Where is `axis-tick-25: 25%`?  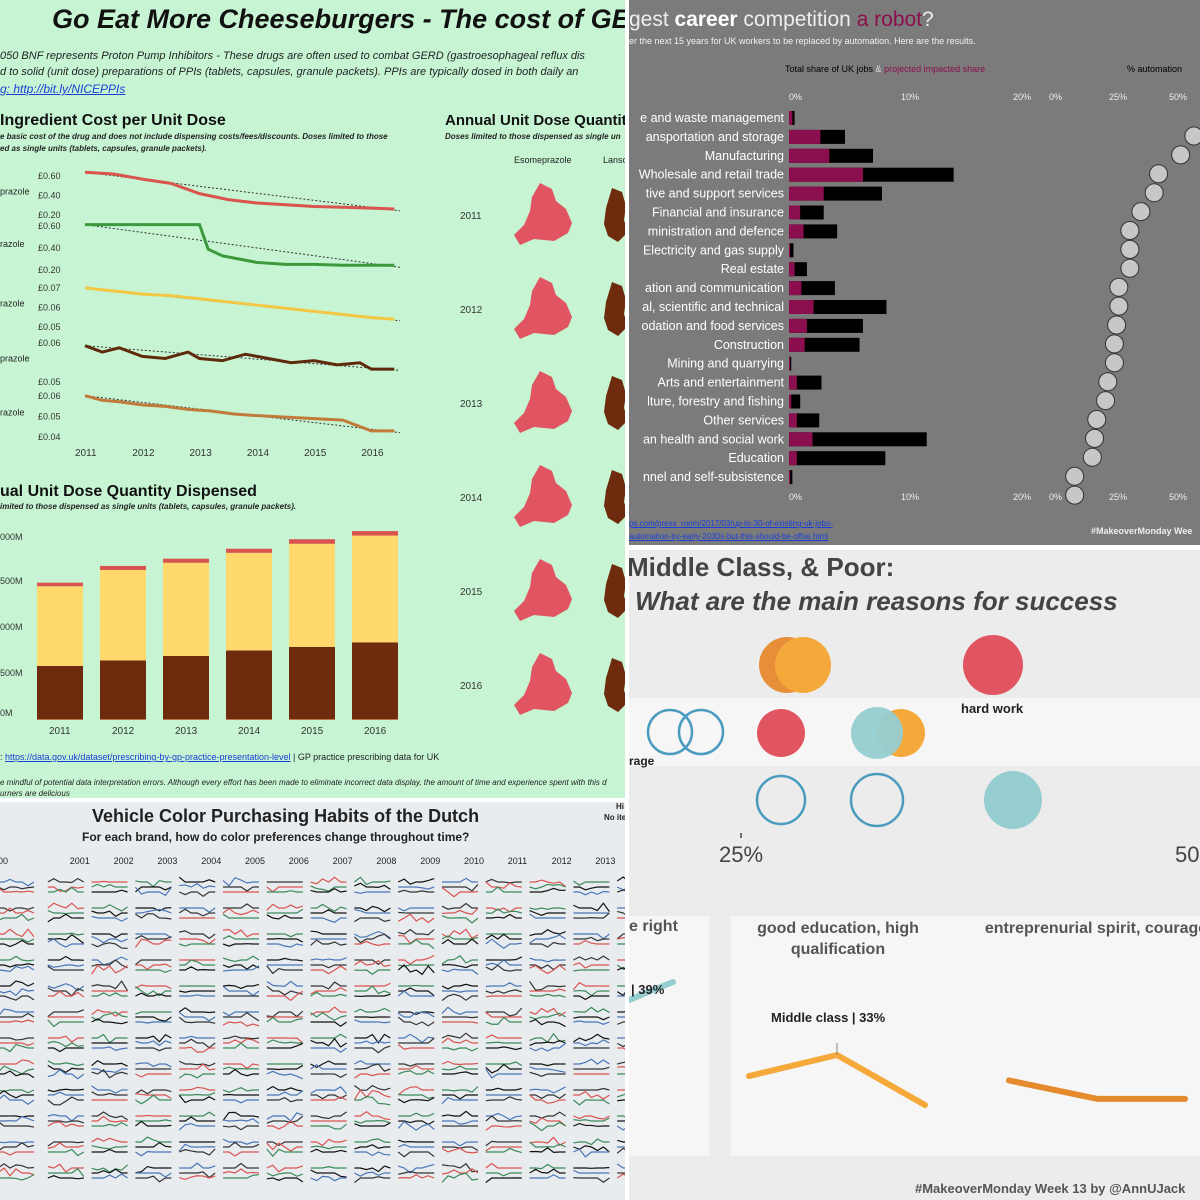 axis-tick-25: 25% is located at coordinates (741, 854).